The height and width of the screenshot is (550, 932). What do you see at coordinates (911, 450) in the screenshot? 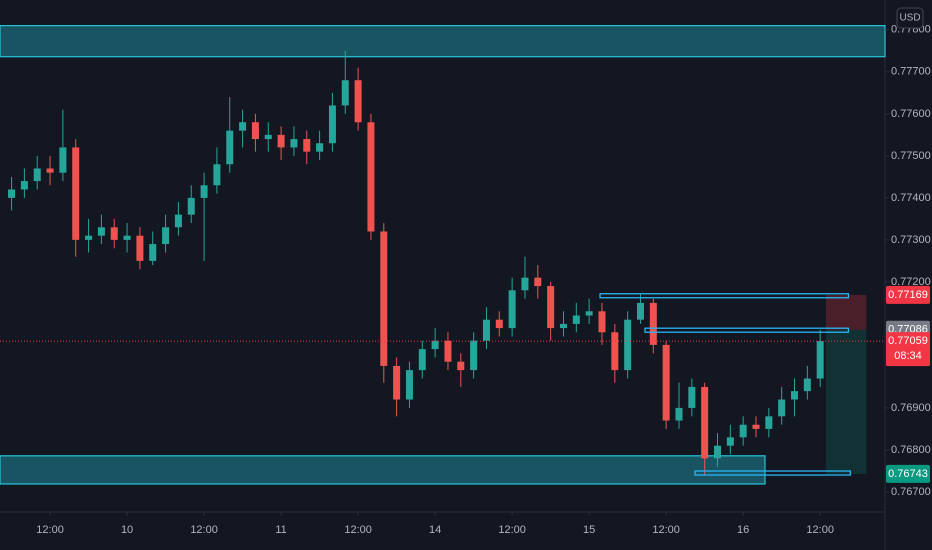
I see `y-tick-label: 0.76800` at bounding box center [911, 450].